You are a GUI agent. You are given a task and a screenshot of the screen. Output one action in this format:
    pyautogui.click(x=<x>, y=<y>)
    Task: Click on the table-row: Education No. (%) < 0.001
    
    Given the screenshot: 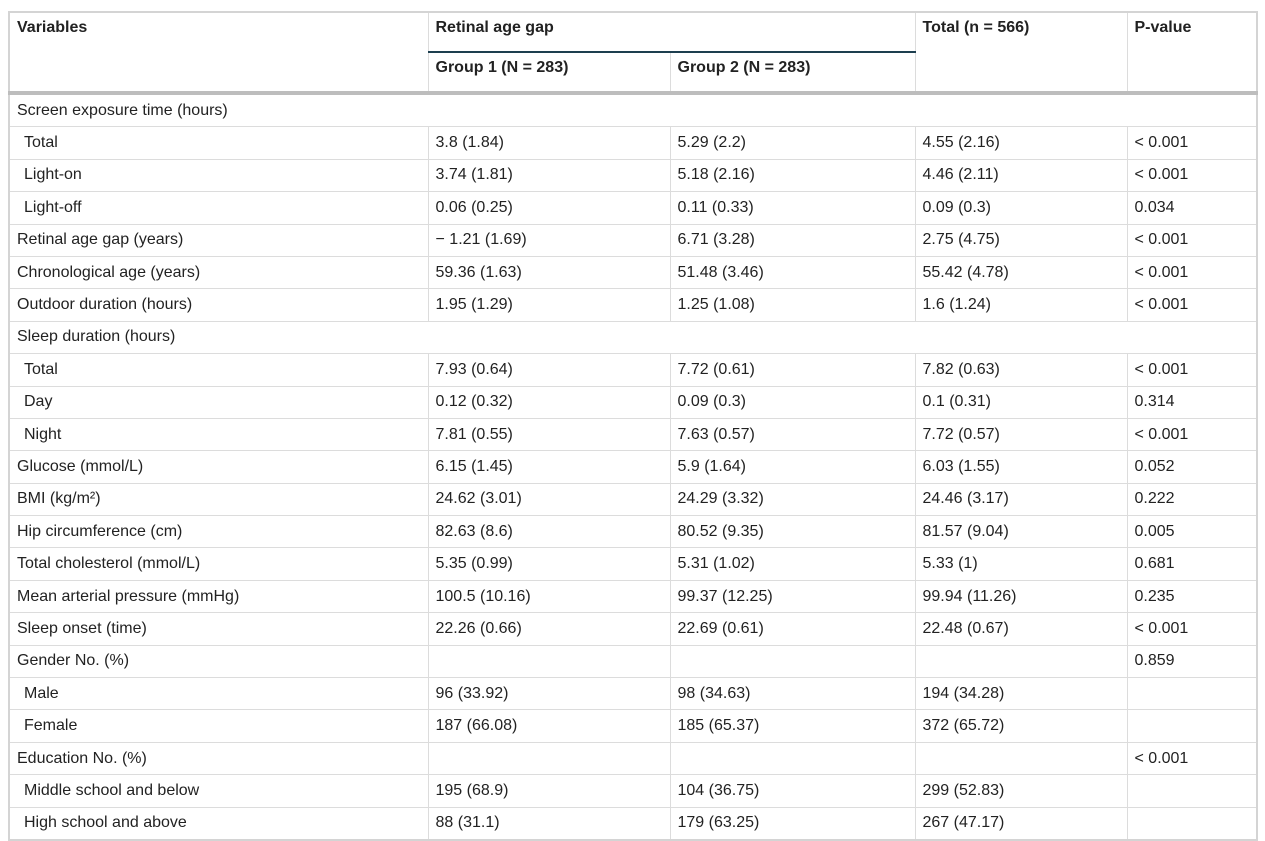 What is the action you would take?
    pyautogui.click(x=633, y=758)
    